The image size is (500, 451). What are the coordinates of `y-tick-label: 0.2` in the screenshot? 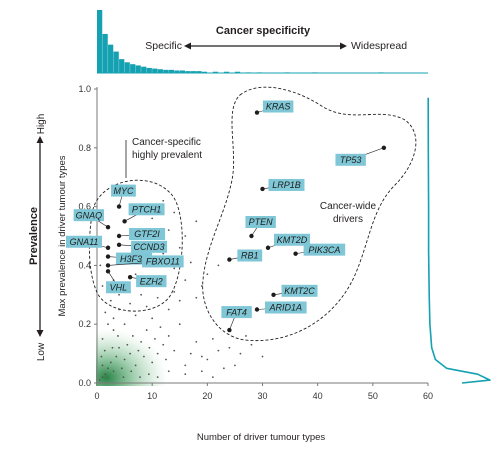 It's located at (84, 324).